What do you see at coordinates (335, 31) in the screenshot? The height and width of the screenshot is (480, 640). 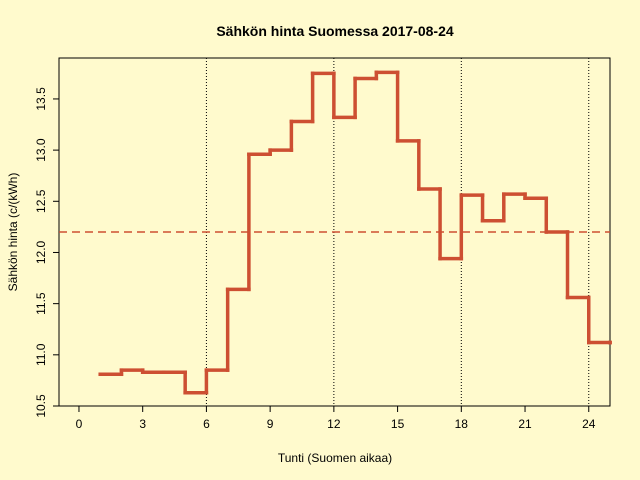 I see `chart-title: Sähkön hinta Suomessa 2017-08-24` at bounding box center [335, 31].